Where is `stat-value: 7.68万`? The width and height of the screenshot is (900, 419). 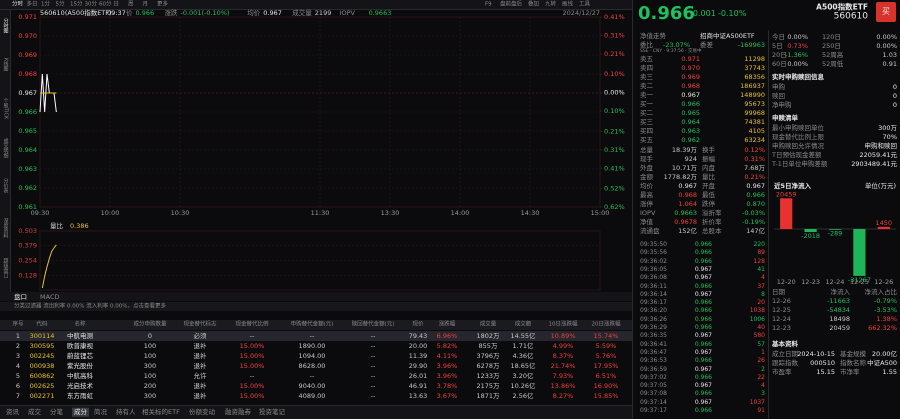 stat-value: 7.68万 is located at coordinates (754, 167).